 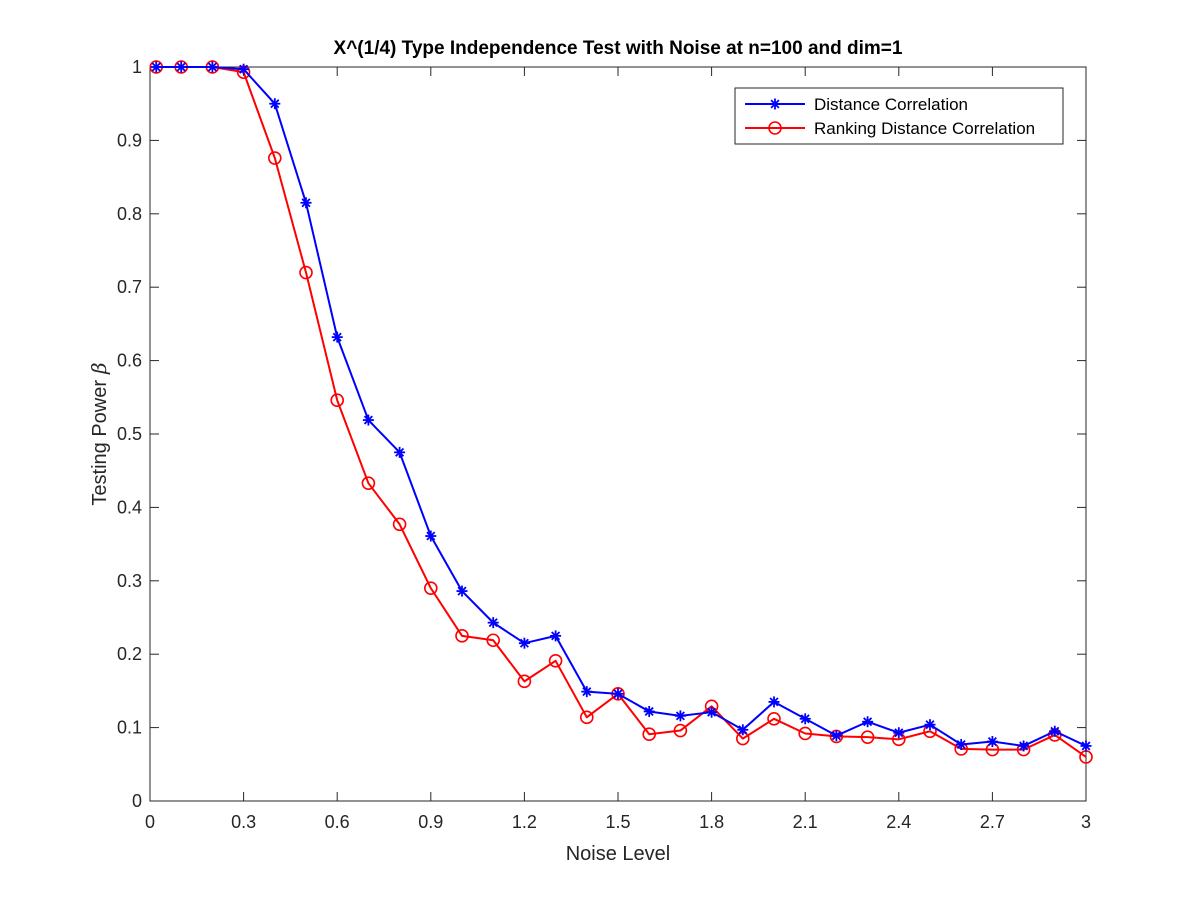 What do you see at coordinates (617, 822) in the screenshot?
I see `x-tick-label: 1.5` at bounding box center [617, 822].